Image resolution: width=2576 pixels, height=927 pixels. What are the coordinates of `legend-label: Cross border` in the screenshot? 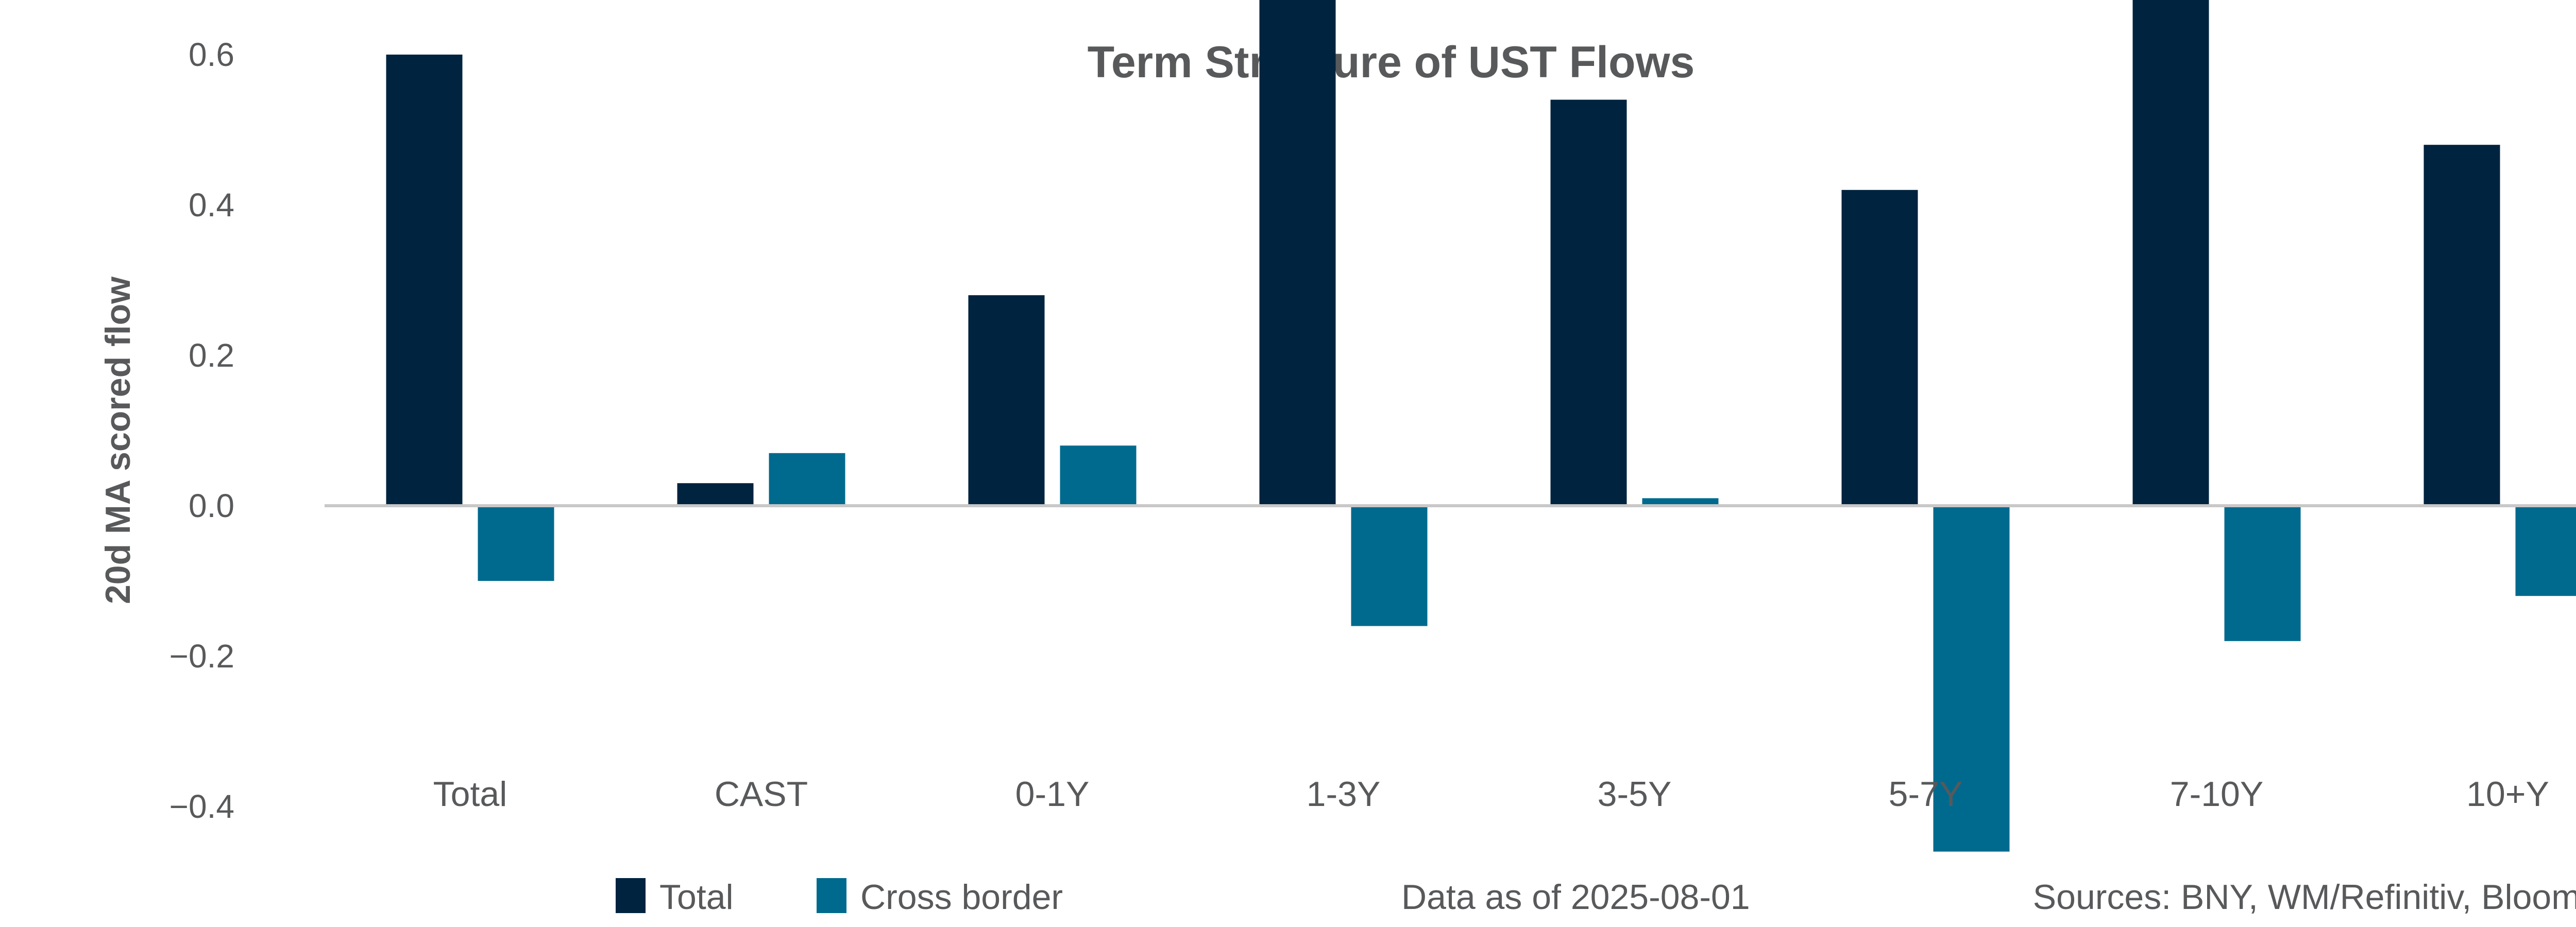 It's located at (961, 898).